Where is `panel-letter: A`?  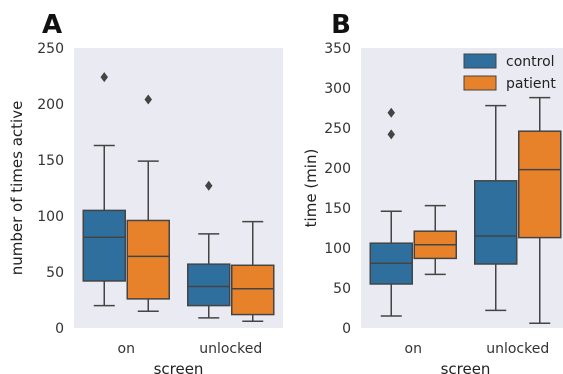
panel-letter: A is located at coordinates (52, 25).